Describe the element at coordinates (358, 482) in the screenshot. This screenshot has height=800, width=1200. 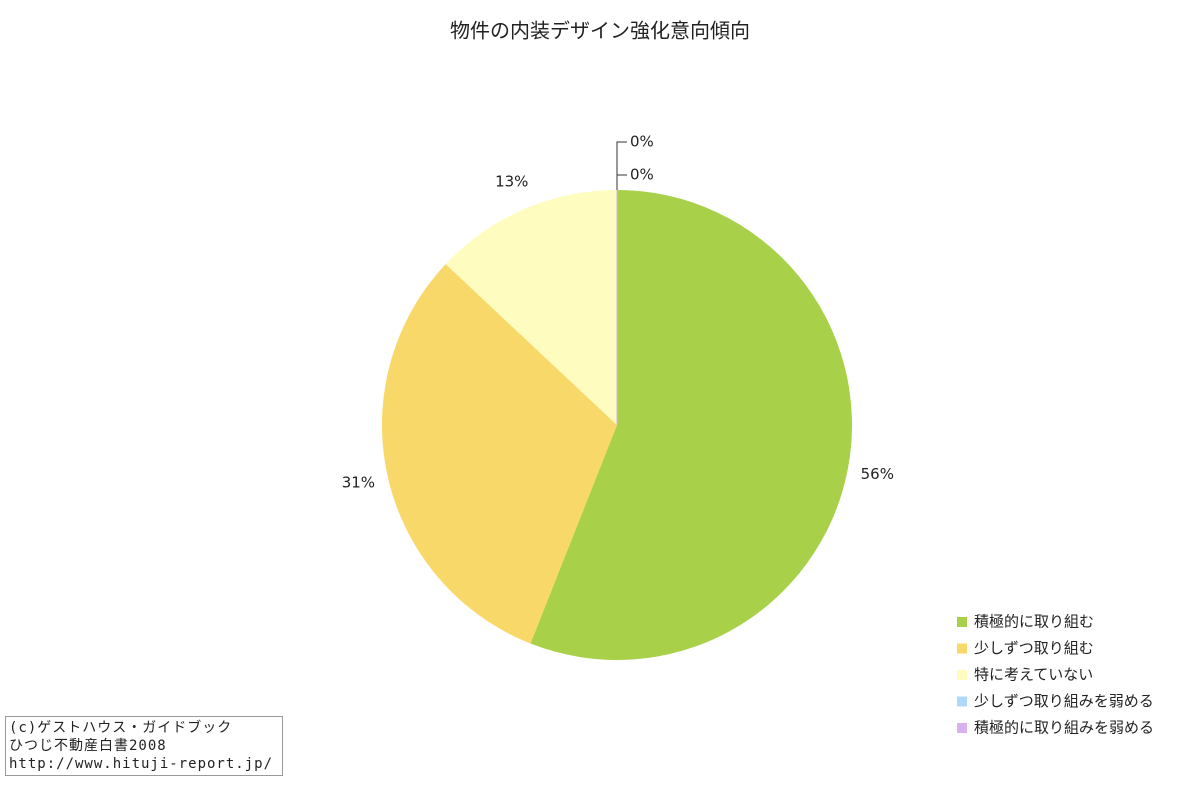
I see `data-label: 31%` at that location.